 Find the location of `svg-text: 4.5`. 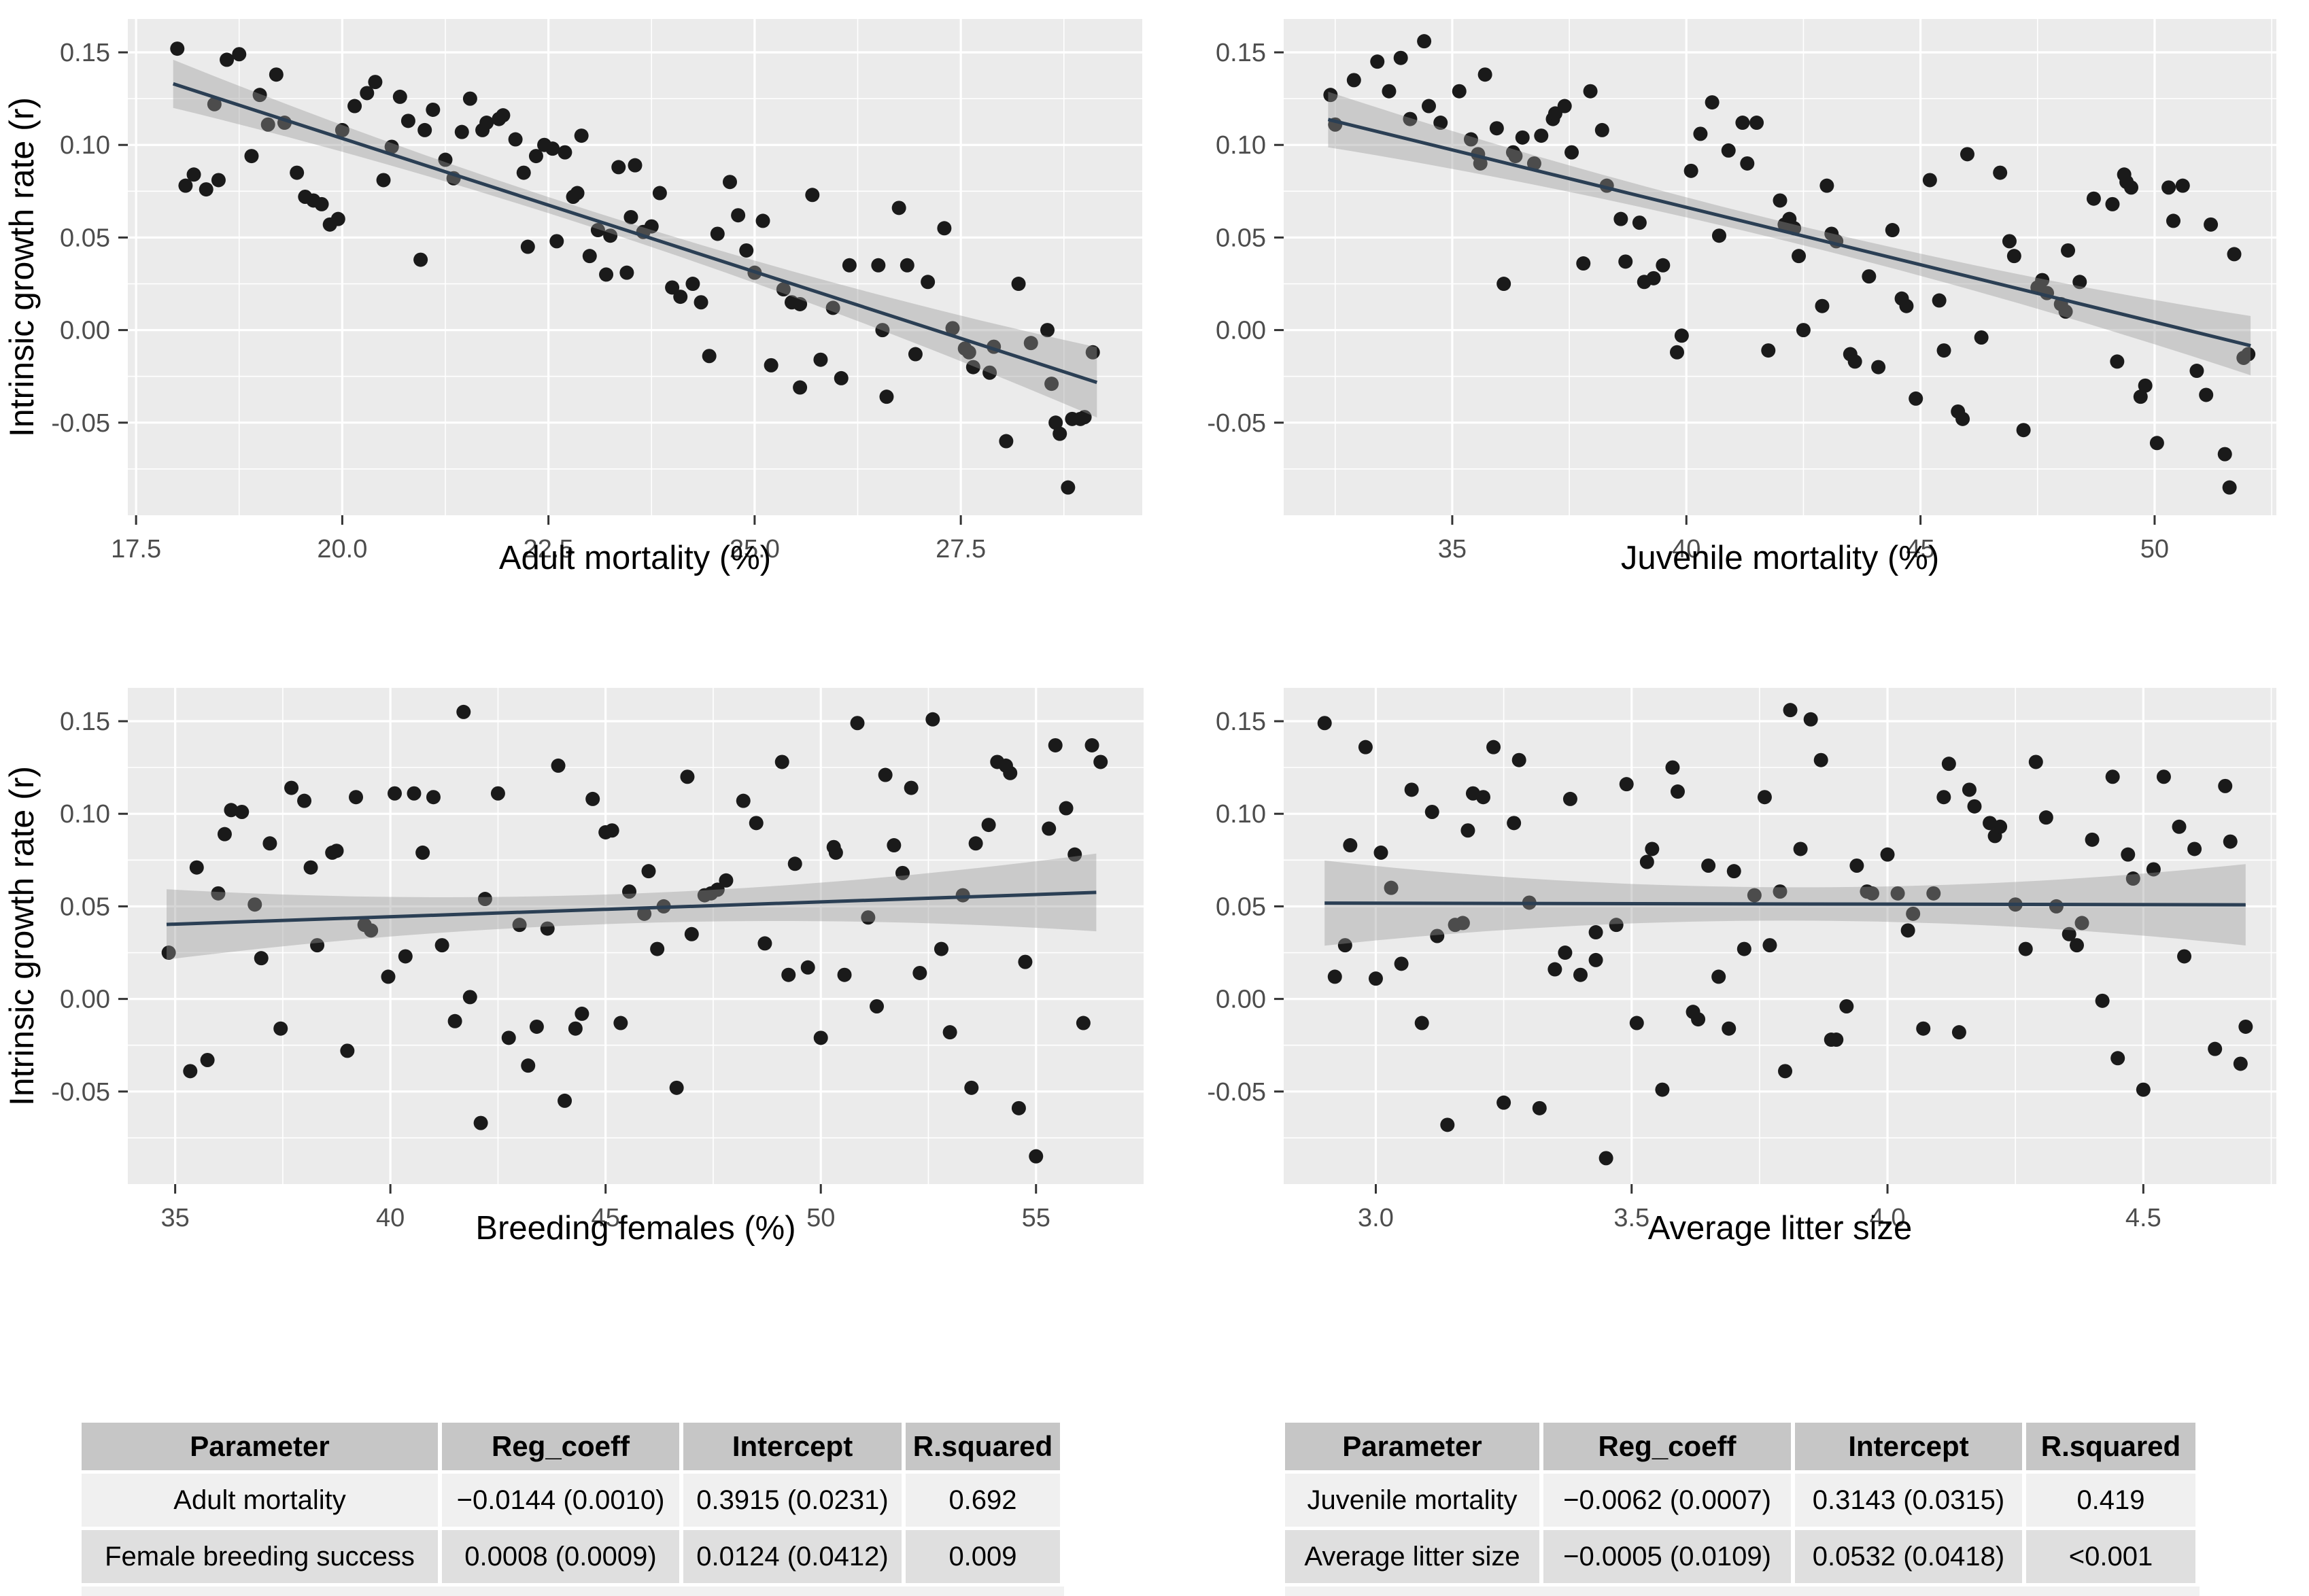

svg-text: 4.5 is located at coordinates (2143, 1218).